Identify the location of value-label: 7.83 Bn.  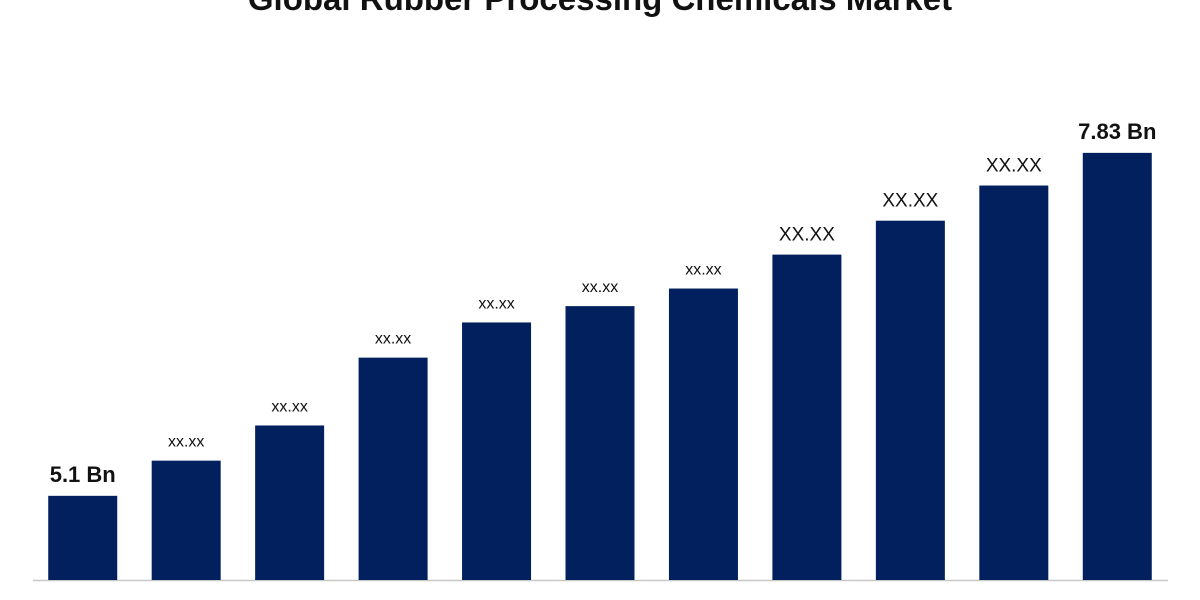
(1117, 131).